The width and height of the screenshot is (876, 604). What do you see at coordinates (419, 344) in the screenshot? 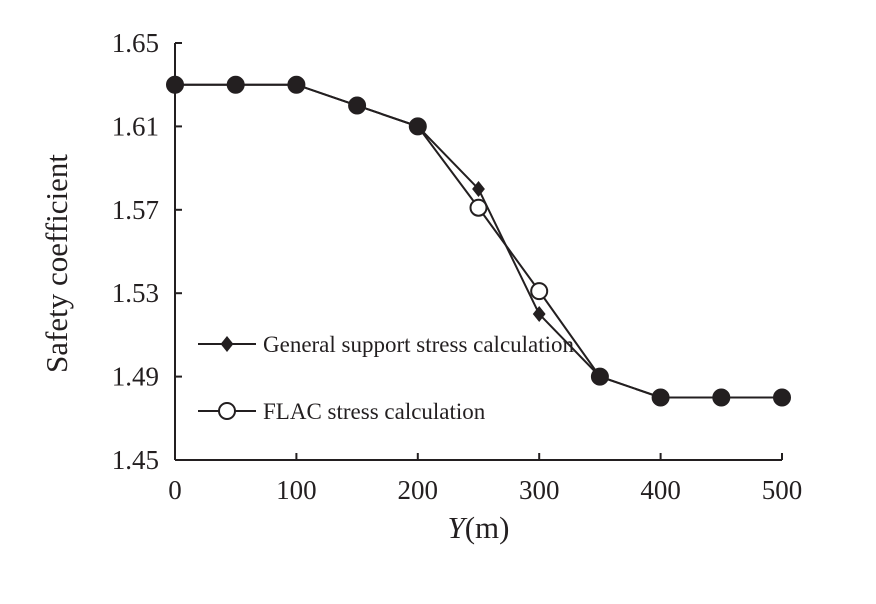
I see `legend-label-general-support: General support stress calculation` at bounding box center [419, 344].